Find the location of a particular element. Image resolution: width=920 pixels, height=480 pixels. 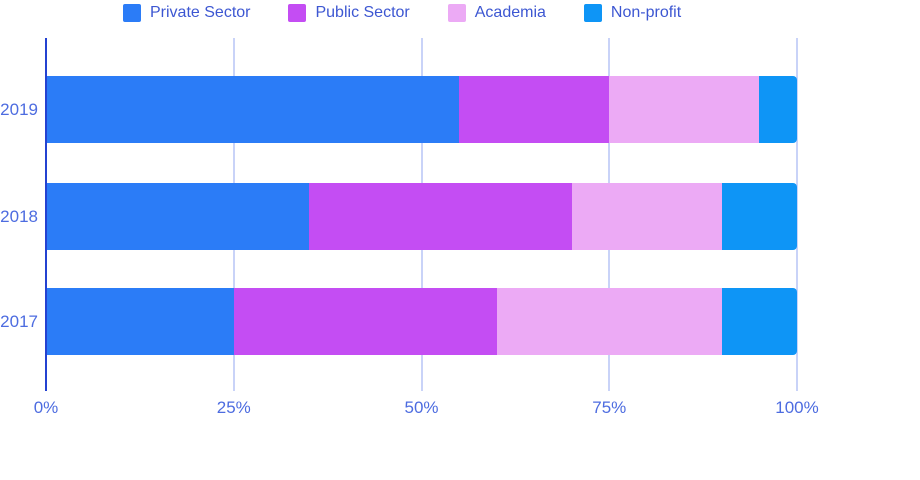

legend-item-private-sector: Private Sector is located at coordinates (186, 13).